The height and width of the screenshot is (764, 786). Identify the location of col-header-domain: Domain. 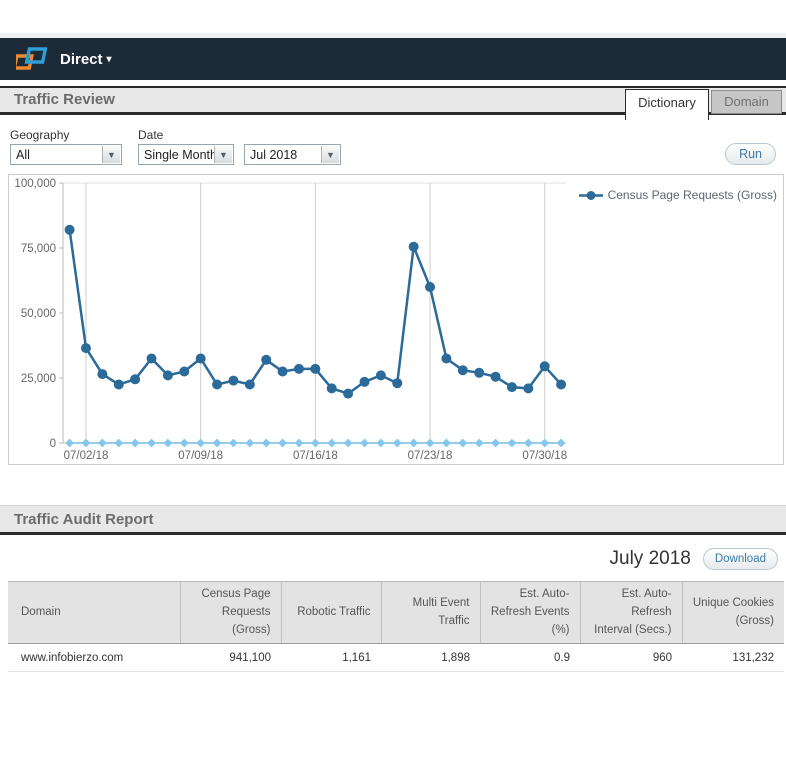
(94, 612).